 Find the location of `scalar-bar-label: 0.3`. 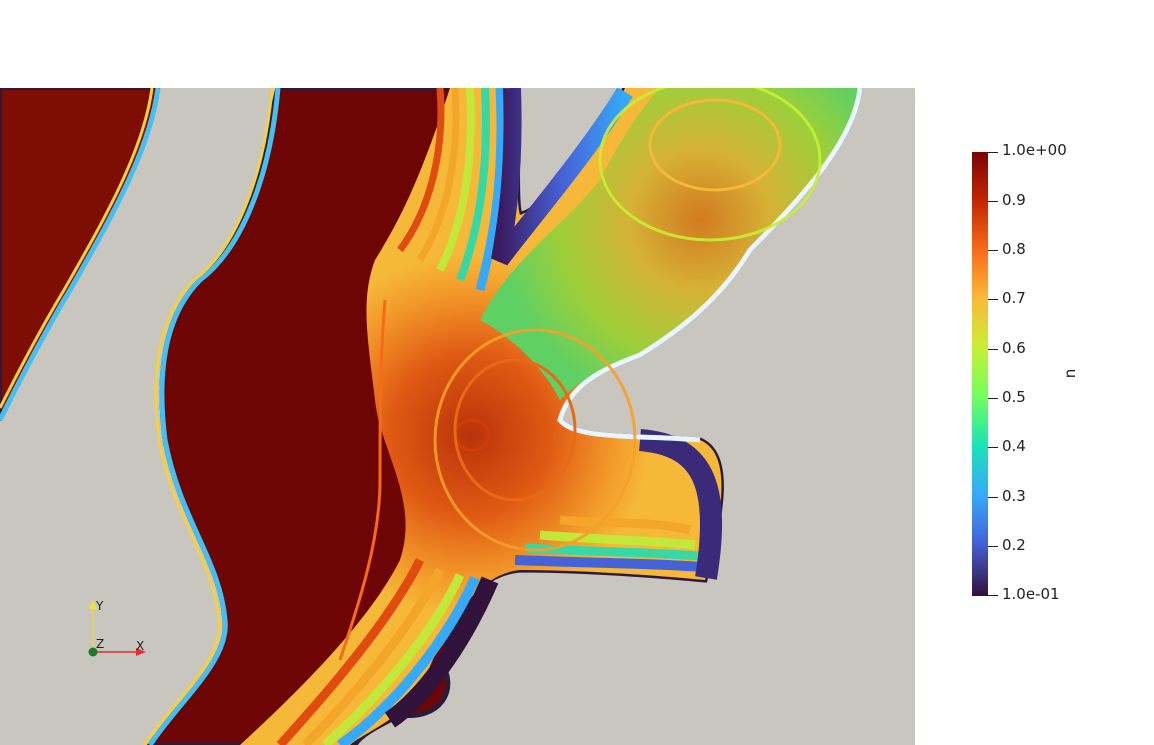

scalar-bar-label: 0.3 is located at coordinates (1014, 496).